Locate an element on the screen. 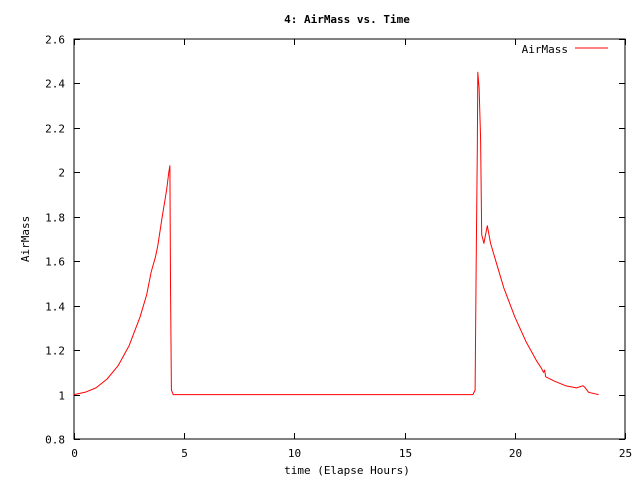 Image resolution: width=640 pixels, height=480 pixels. x-tick-label: 20 is located at coordinates (515, 453).